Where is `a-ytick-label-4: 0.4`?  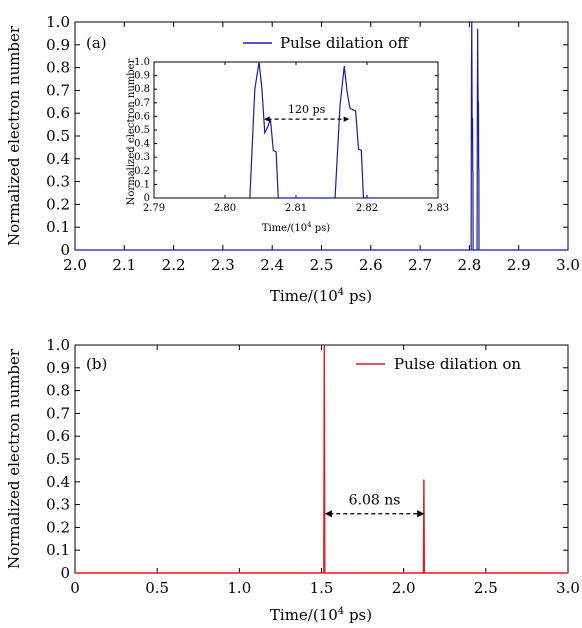 a-ytick-label-4: 0.4 is located at coordinates (58, 159).